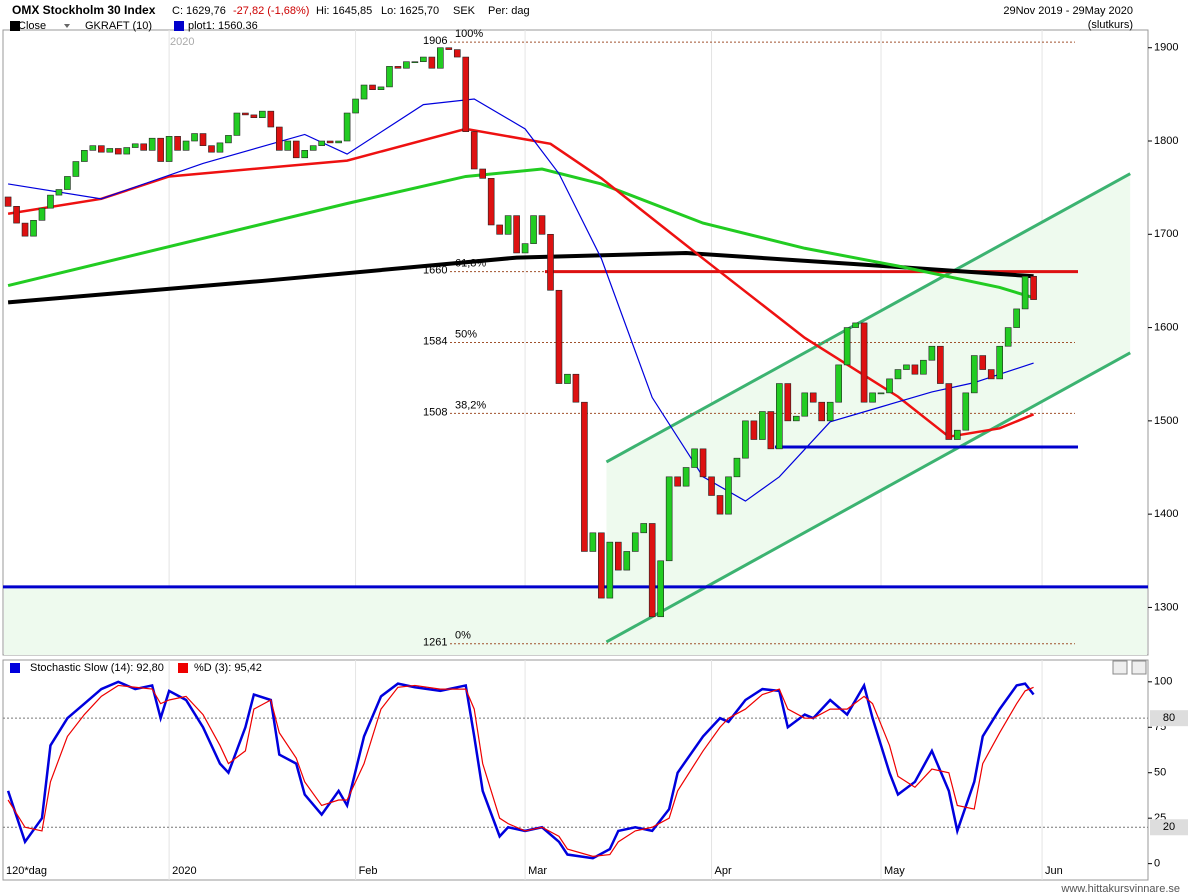  Describe the element at coordinates (228, 668) in the screenshot. I see `legend-label: %D (3): 95,42` at that location.